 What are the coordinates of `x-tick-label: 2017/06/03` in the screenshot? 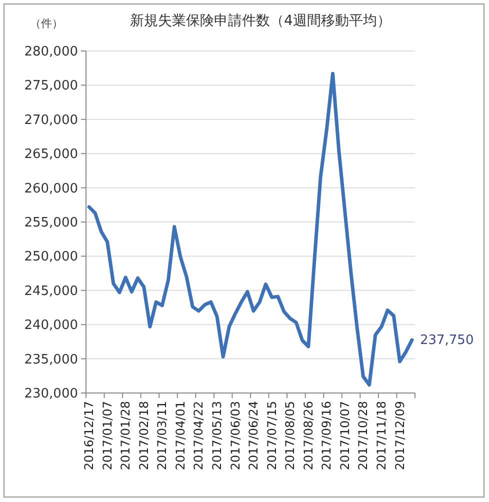 It's located at (235, 435).